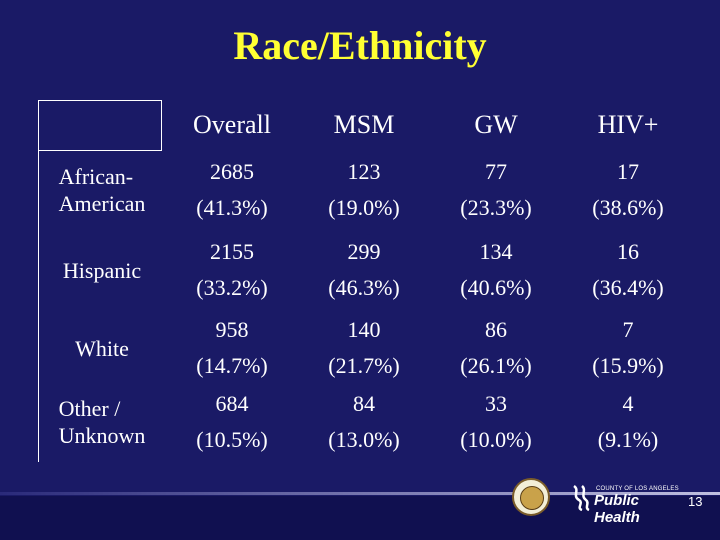 The height and width of the screenshot is (540, 720). Describe the element at coordinates (360, 493) in the screenshot. I see `footer-divider` at that location.